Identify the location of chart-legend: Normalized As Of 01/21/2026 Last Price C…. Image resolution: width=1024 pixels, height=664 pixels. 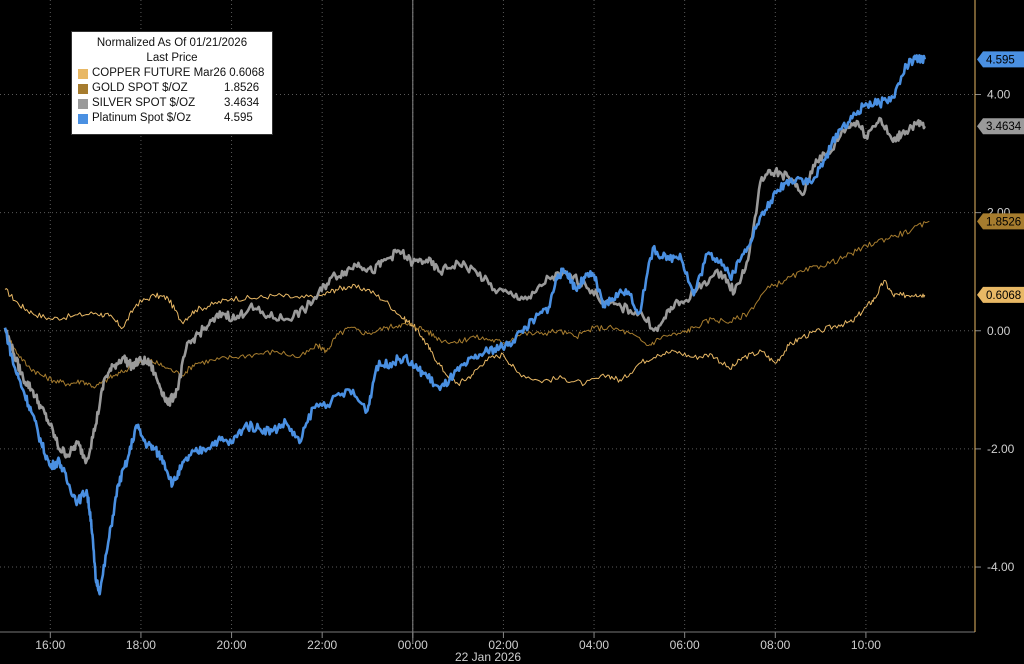
(172, 83).